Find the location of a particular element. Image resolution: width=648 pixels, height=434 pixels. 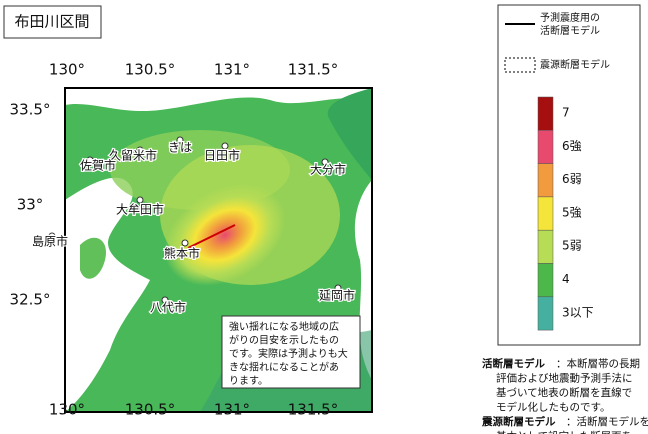

legend-source: 震源断層モデル is located at coordinates (575, 64).